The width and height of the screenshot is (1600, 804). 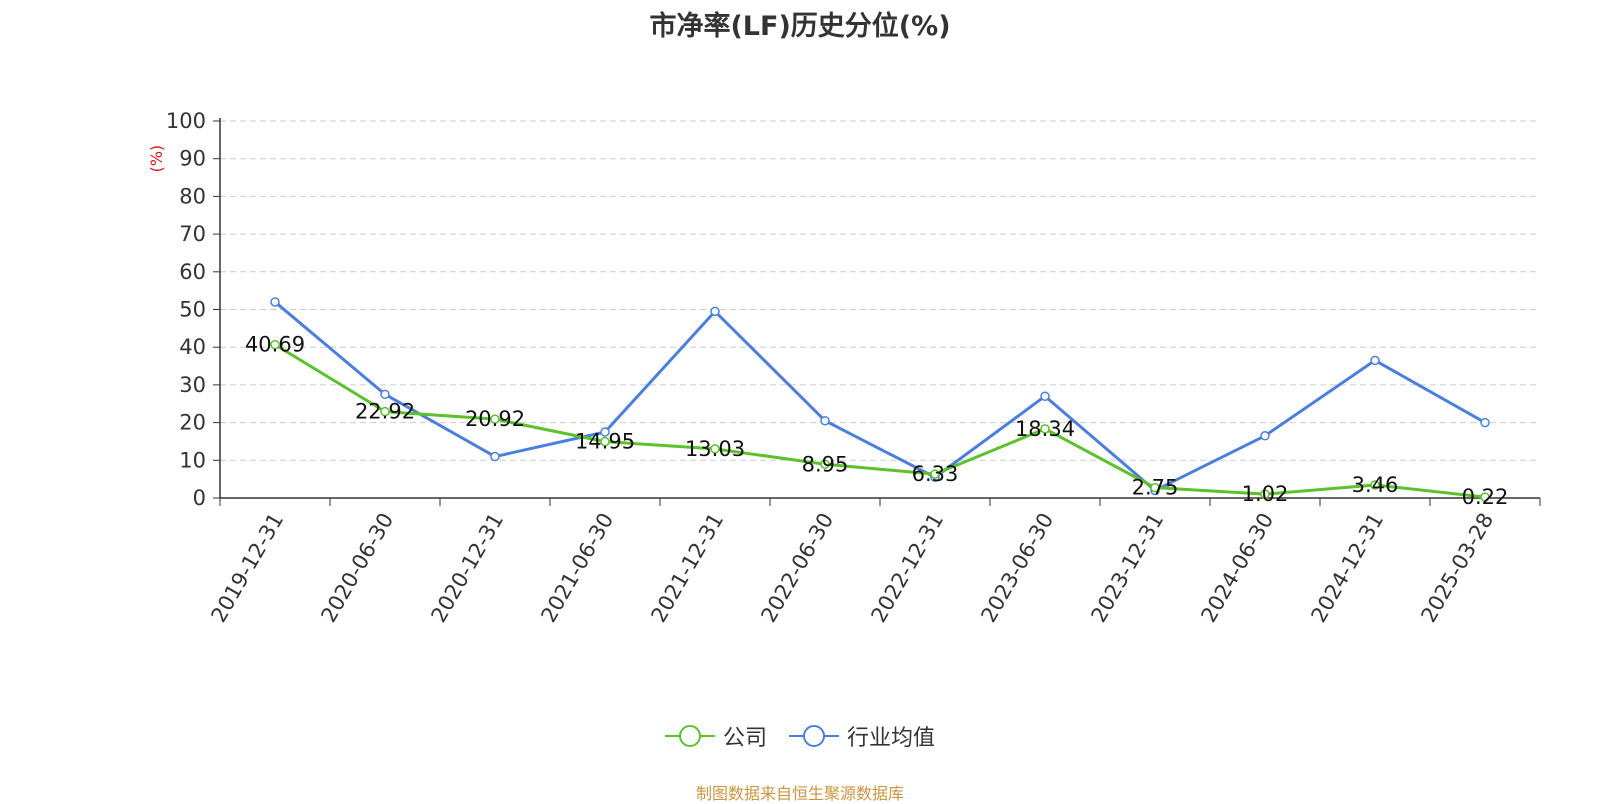 I want to click on data-label: 40.69, so click(x=275, y=345).